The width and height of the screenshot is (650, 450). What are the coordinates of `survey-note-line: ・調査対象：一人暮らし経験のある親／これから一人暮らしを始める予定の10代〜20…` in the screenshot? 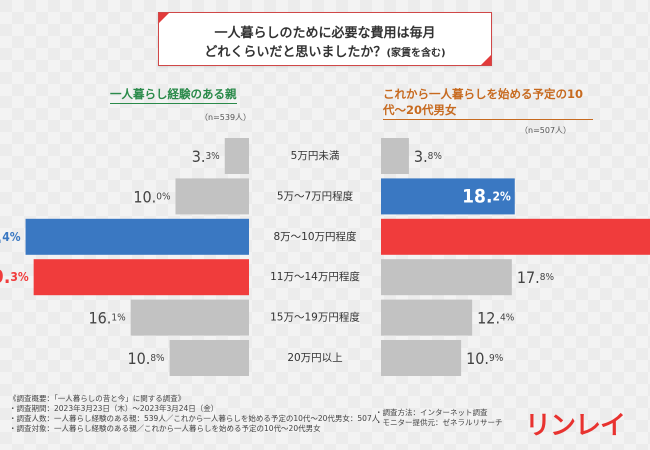 It's located at (165, 428).